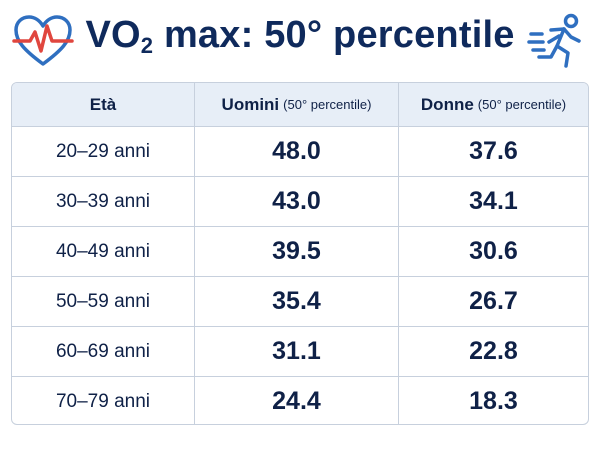  Describe the element at coordinates (296, 151) in the screenshot. I see `men-value-cell: 48.0` at that location.